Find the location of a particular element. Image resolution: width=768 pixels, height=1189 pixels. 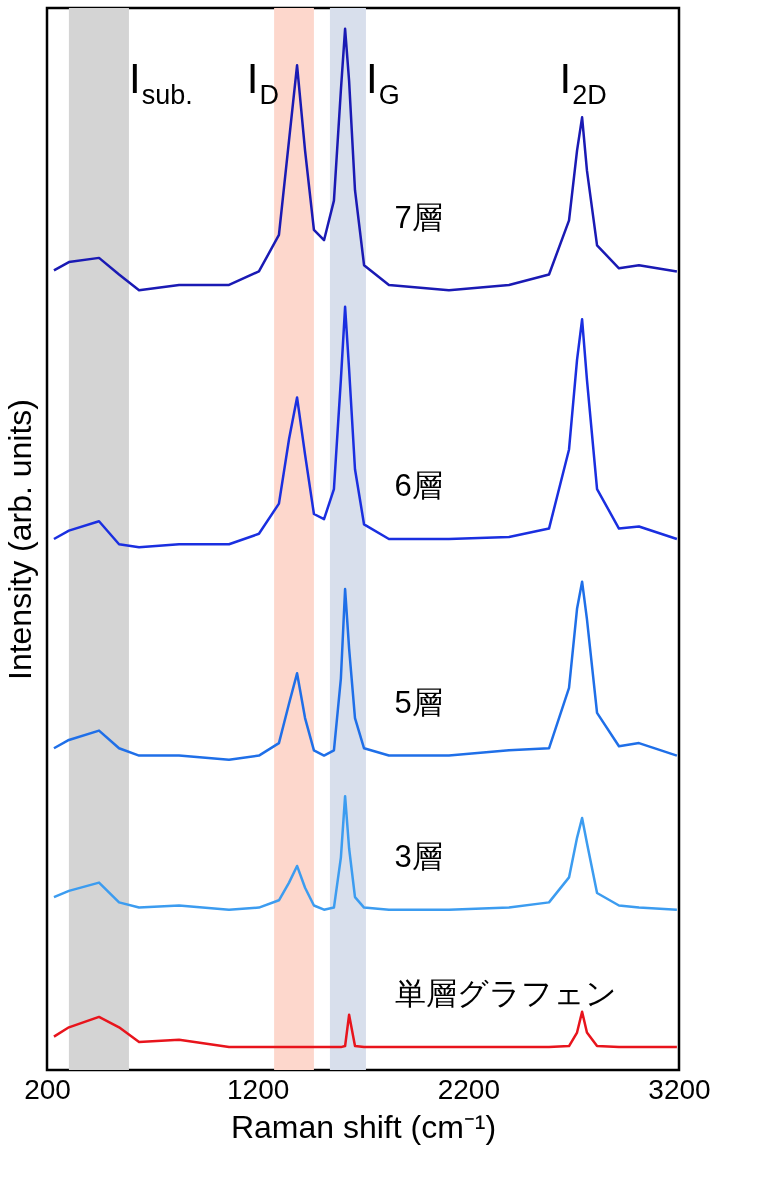

x-tick-label: 1200 is located at coordinates (258, 1089).